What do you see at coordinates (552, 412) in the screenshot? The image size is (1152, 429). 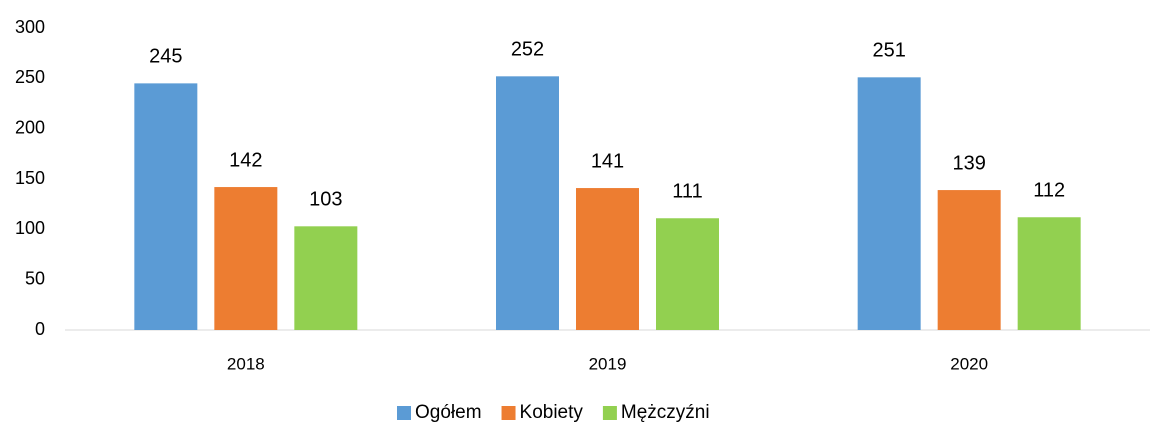 I see `legend-label: Kobiety` at bounding box center [552, 412].